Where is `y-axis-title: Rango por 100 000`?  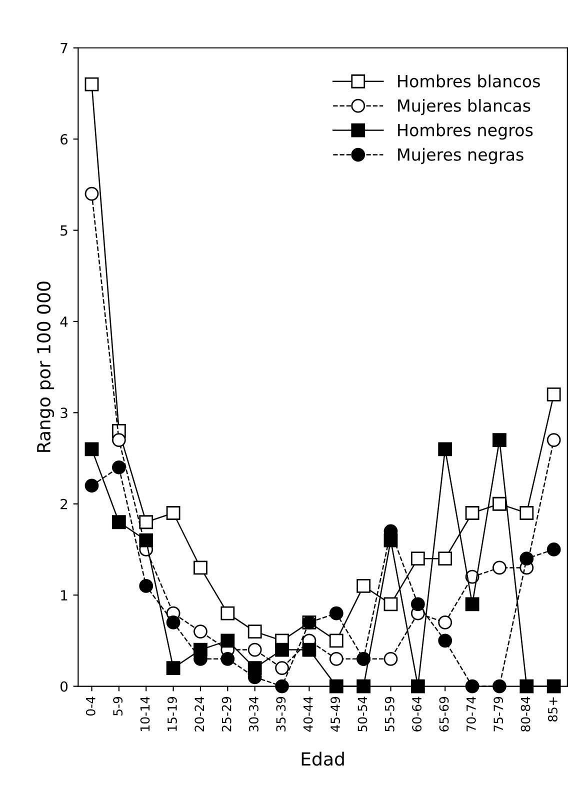
y-axis-title: Rango por 100 000 is located at coordinates (45, 367).